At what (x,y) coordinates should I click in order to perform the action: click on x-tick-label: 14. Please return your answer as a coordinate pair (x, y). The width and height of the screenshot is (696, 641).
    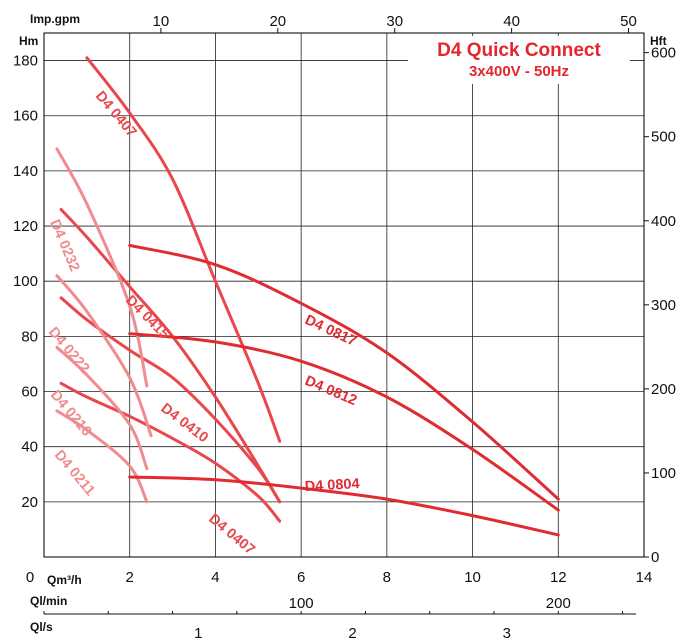
    Looking at the image, I should click on (644, 577).